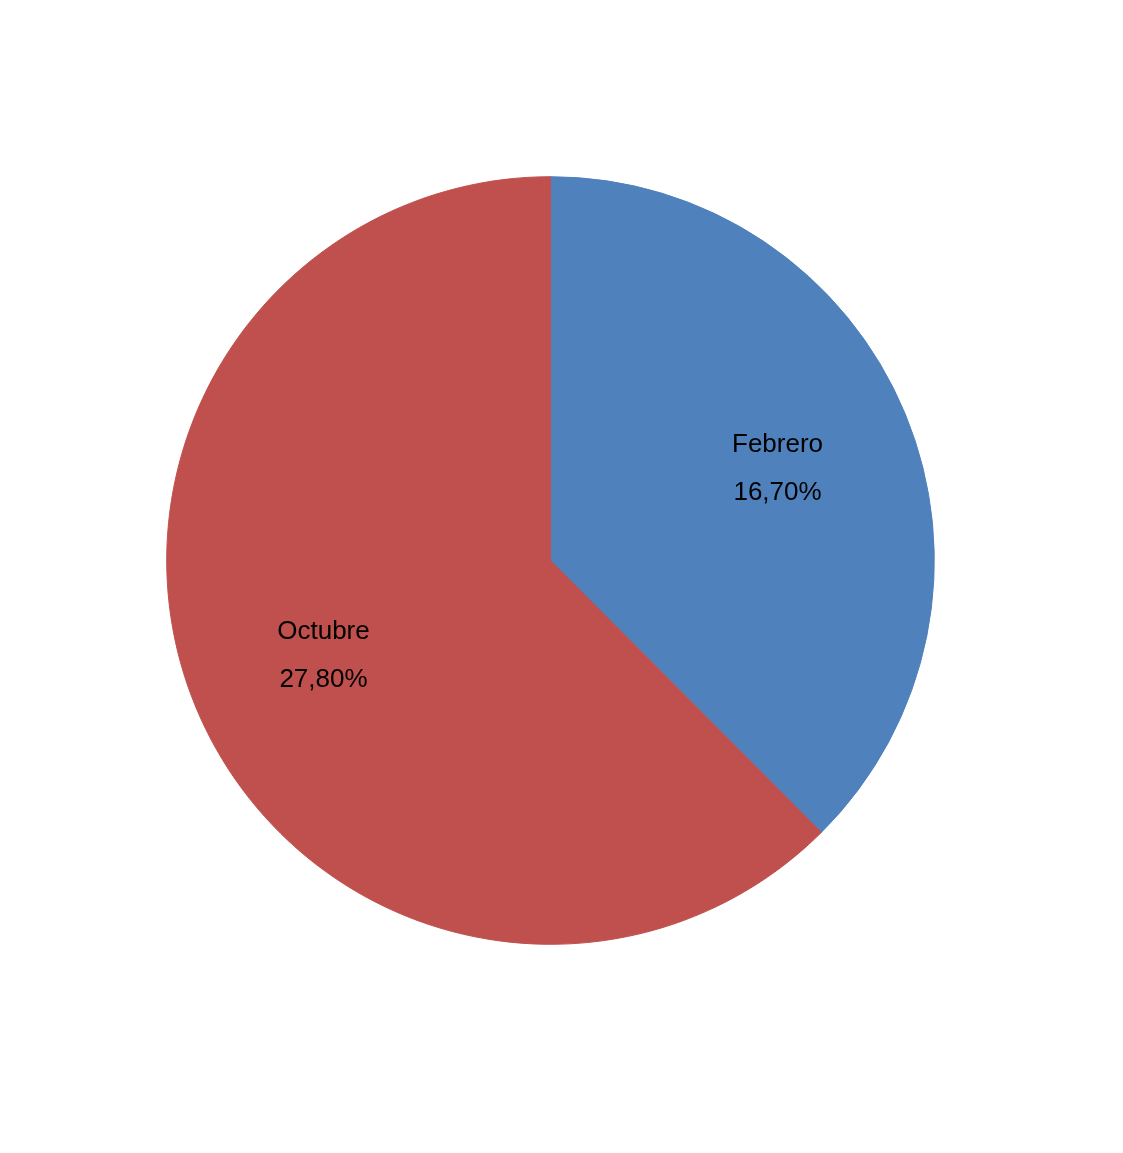 The width and height of the screenshot is (1123, 1153). I want to click on slice-label: Octubre, so click(323, 630).